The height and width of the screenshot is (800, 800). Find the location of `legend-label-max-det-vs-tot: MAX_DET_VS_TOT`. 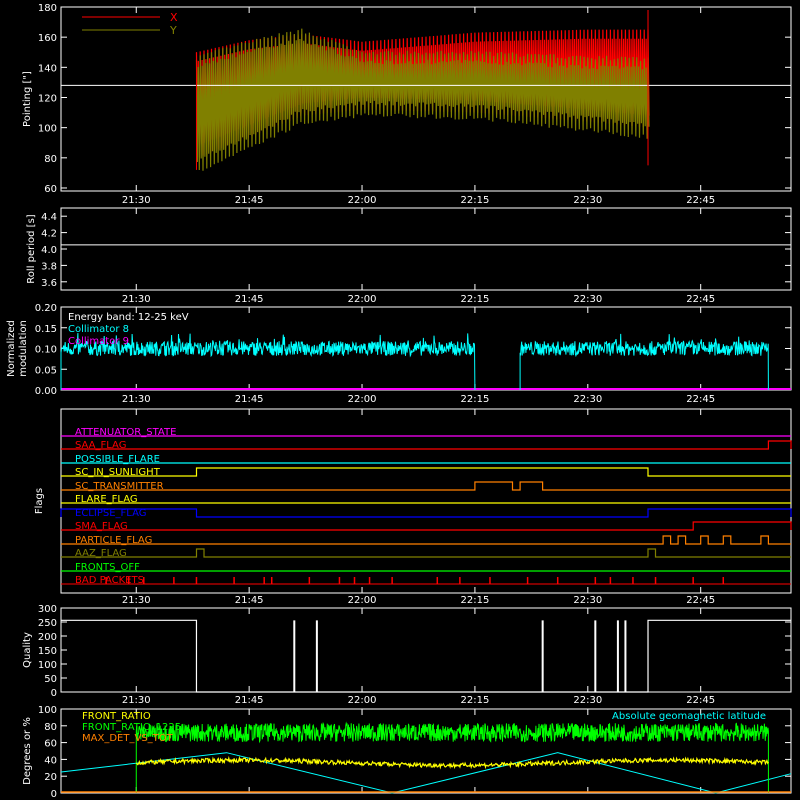

legend-label-max-det-vs-tot: MAX_DET_VS_TOT is located at coordinates (128, 738).